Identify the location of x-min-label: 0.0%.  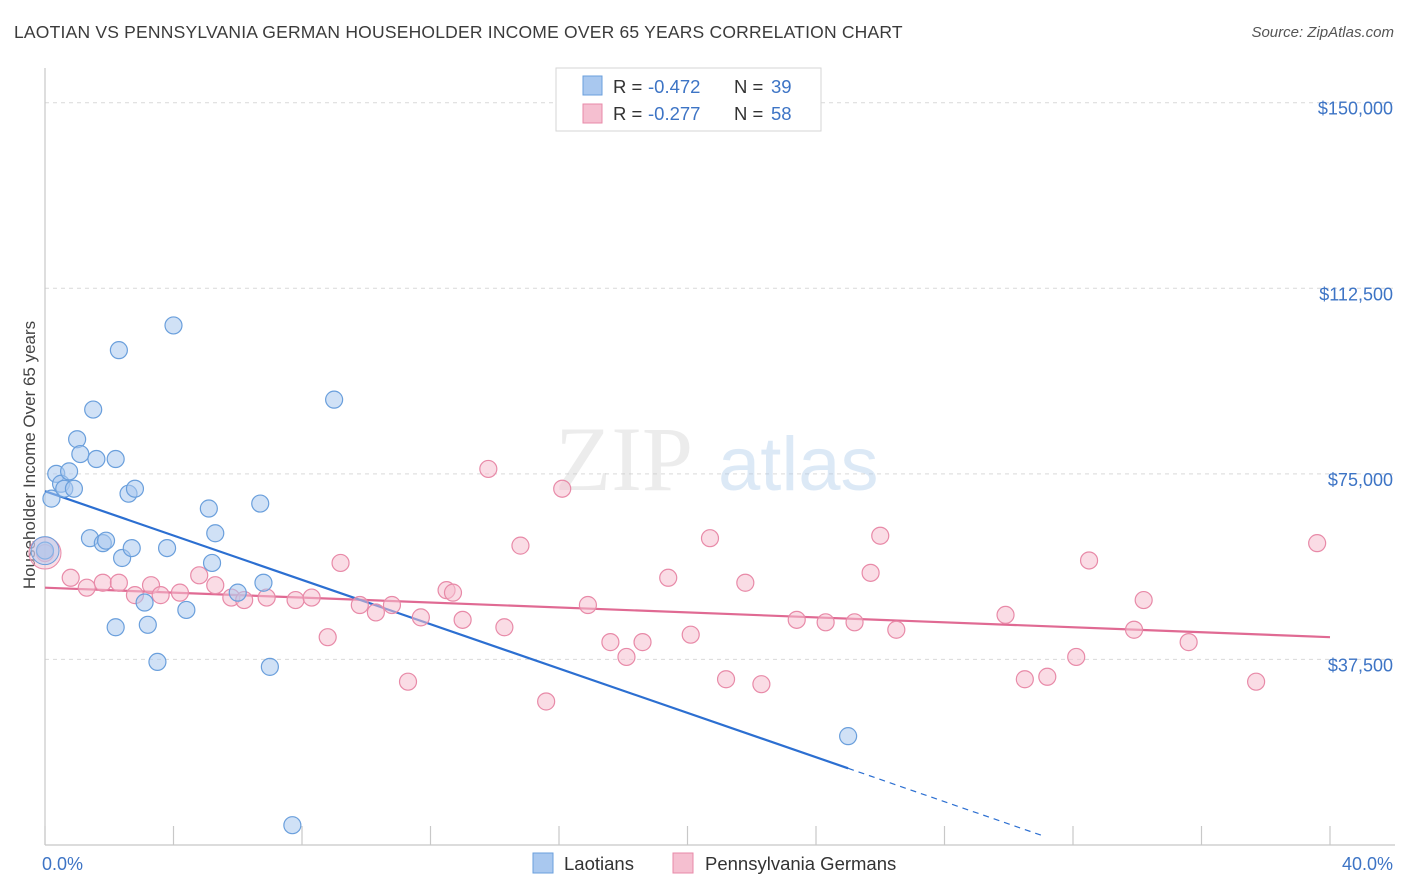
(62, 864).